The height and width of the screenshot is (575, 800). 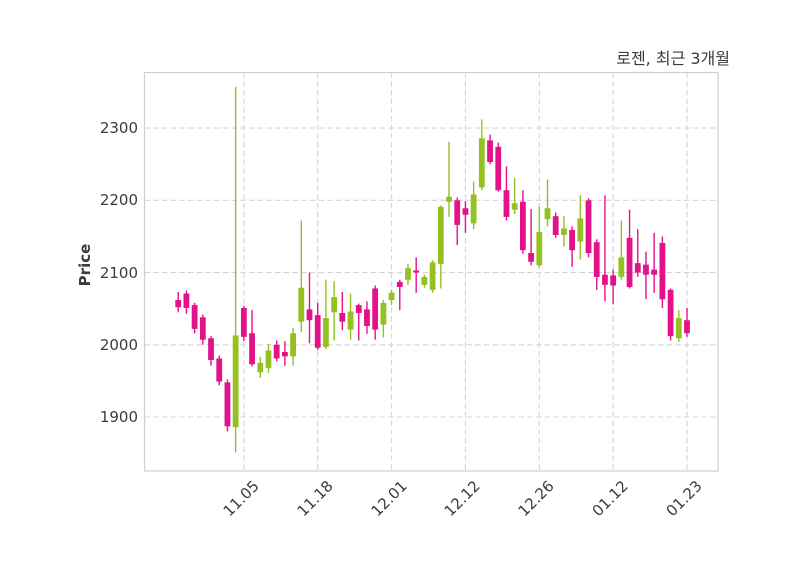 What do you see at coordinates (118, 128) in the screenshot?
I see `y-tick-label: 2300` at bounding box center [118, 128].